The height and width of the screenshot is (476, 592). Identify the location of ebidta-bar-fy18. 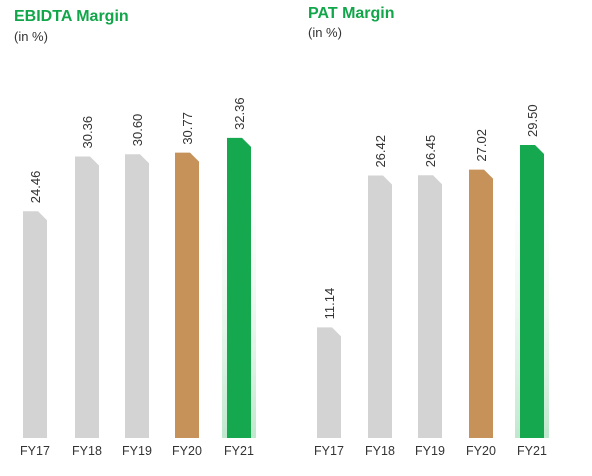
(87, 297).